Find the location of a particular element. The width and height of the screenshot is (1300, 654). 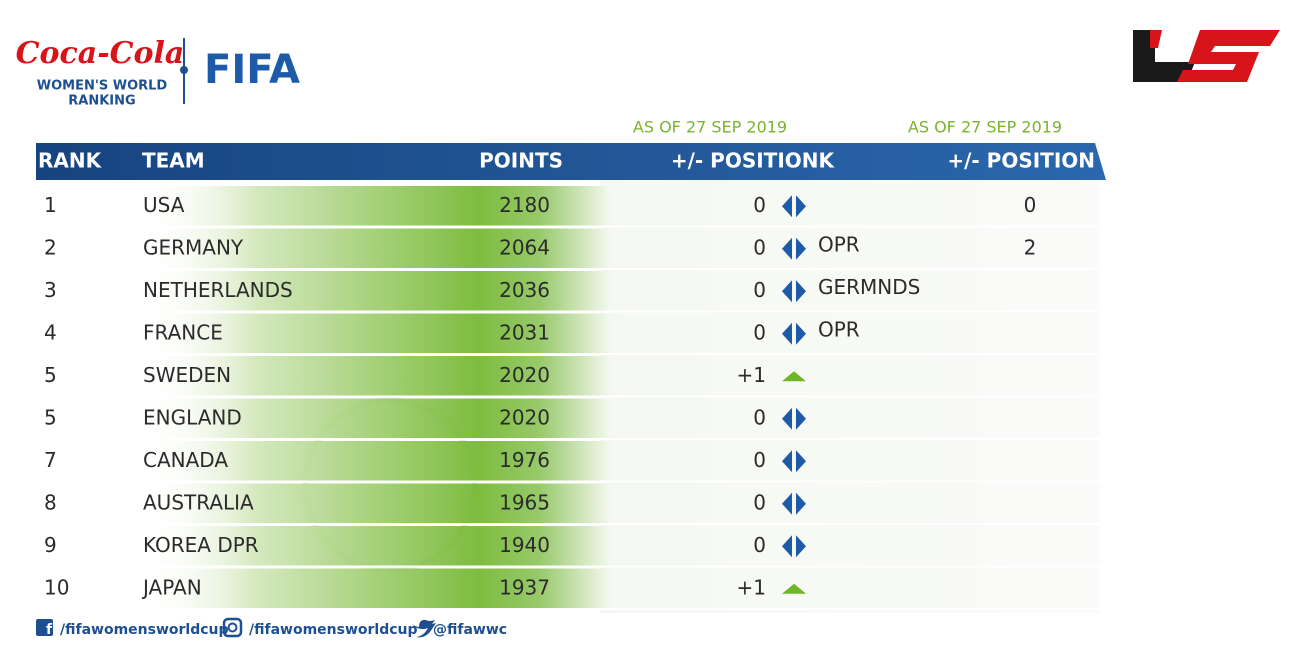

points: 1940 is located at coordinates (524, 545).